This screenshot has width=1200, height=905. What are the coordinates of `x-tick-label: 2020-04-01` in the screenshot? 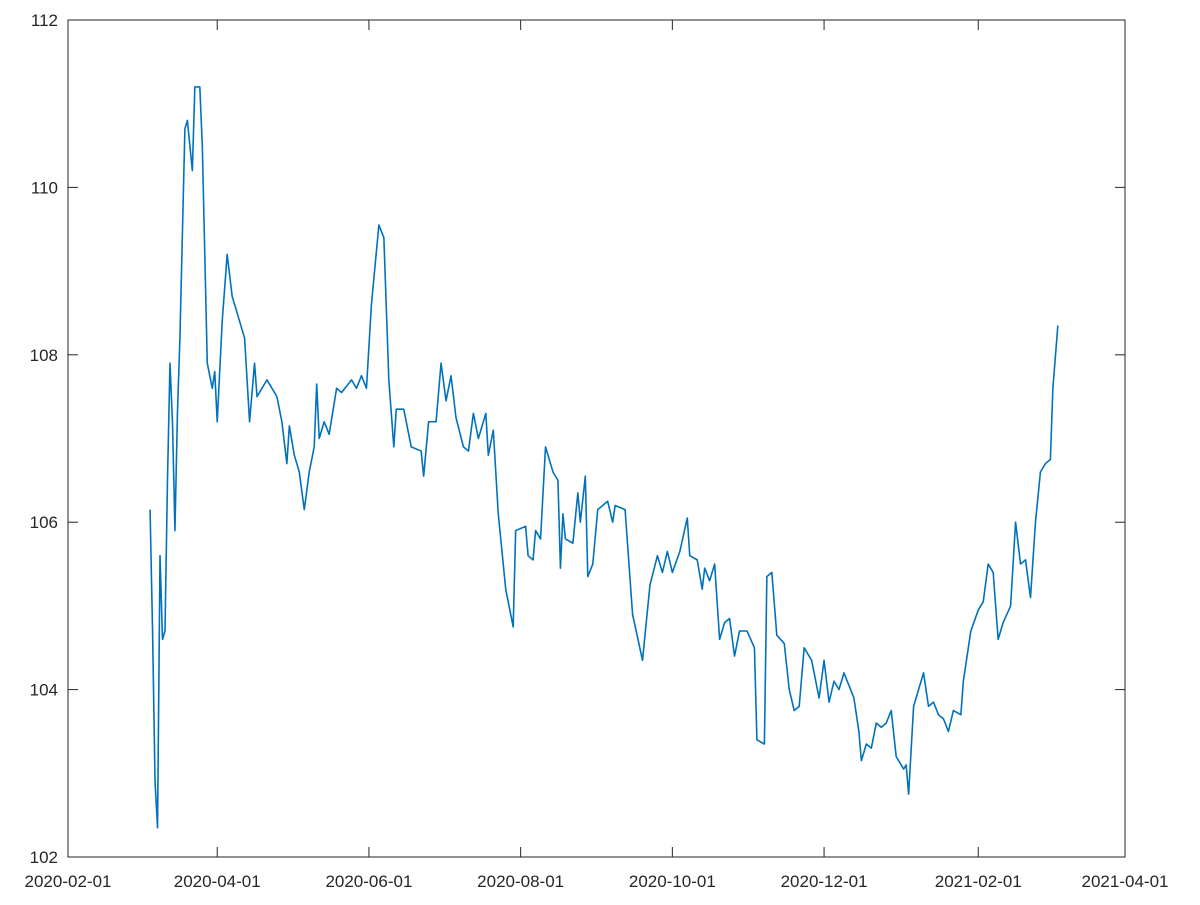 It's located at (217, 881).